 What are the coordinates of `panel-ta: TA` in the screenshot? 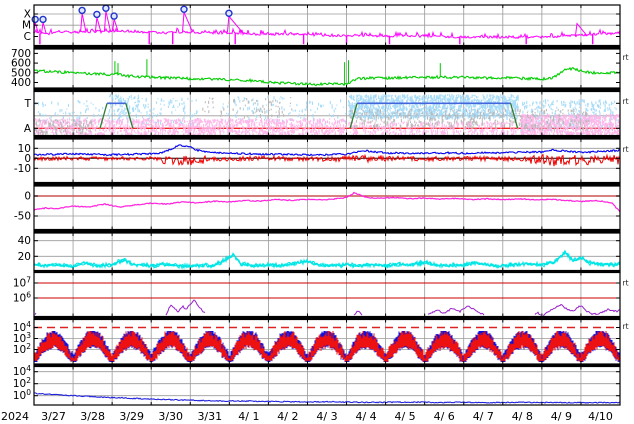 It's located at (322, 114).